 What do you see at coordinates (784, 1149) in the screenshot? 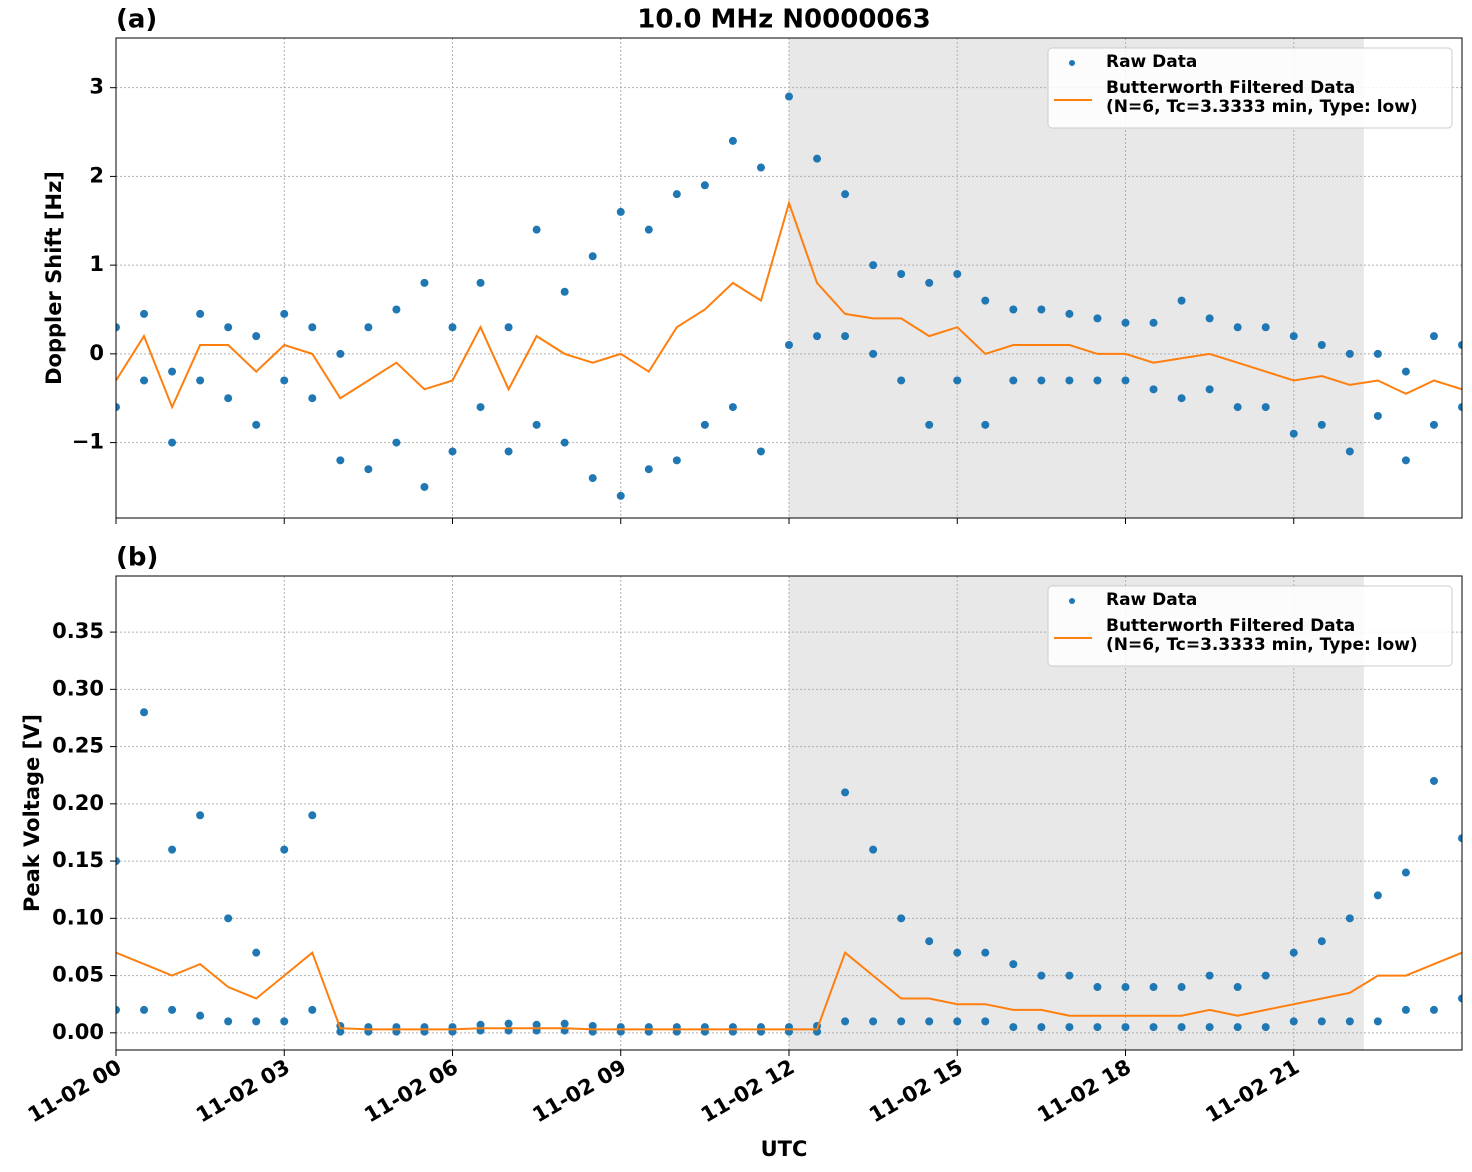
I see `x-axis-label: UTC` at bounding box center [784, 1149].